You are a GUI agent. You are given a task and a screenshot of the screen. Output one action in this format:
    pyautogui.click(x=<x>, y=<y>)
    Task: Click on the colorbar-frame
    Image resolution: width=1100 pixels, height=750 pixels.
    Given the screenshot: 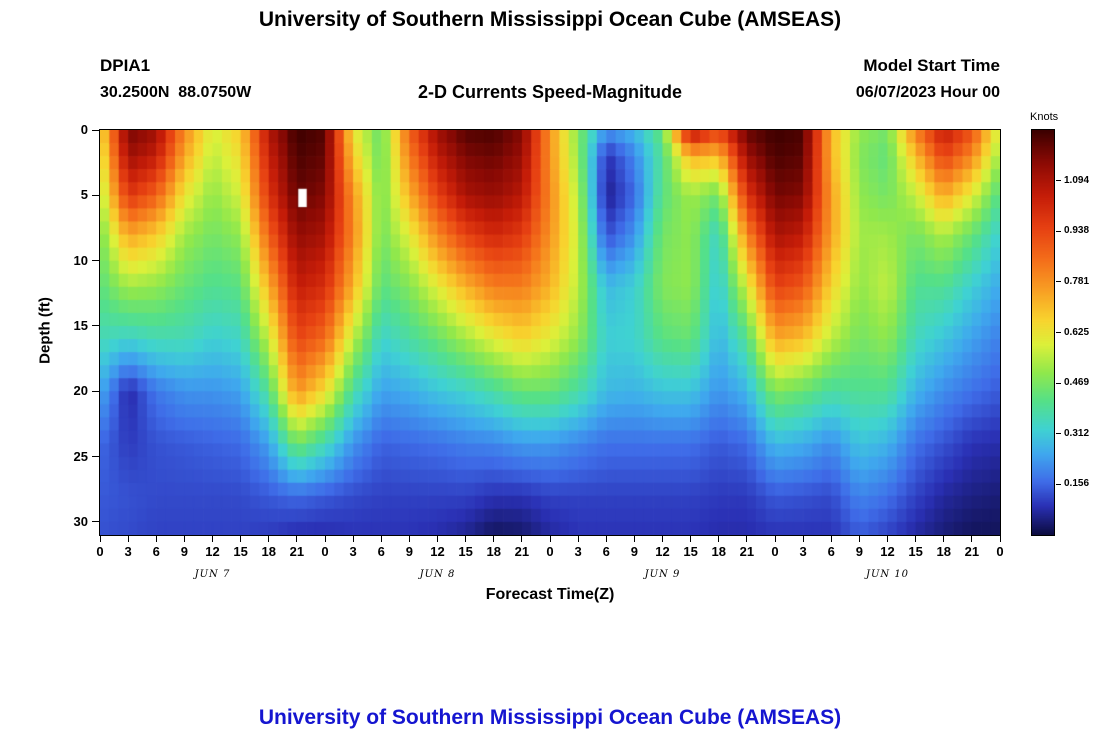 What is the action you would take?
    pyautogui.click(x=1043, y=332)
    